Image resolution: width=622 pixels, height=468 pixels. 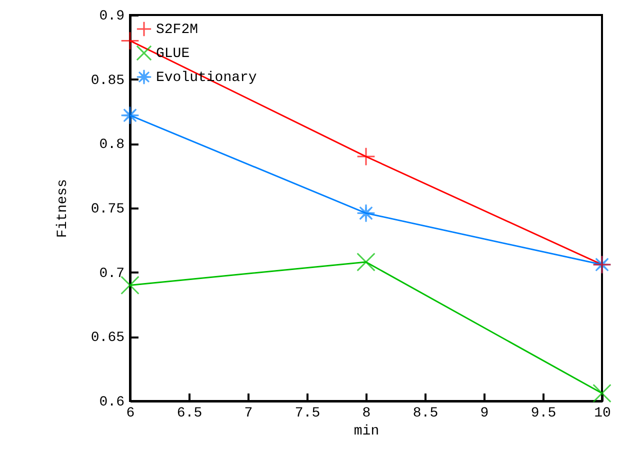 I want to click on legend-label: S2F2M, so click(x=177, y=30).